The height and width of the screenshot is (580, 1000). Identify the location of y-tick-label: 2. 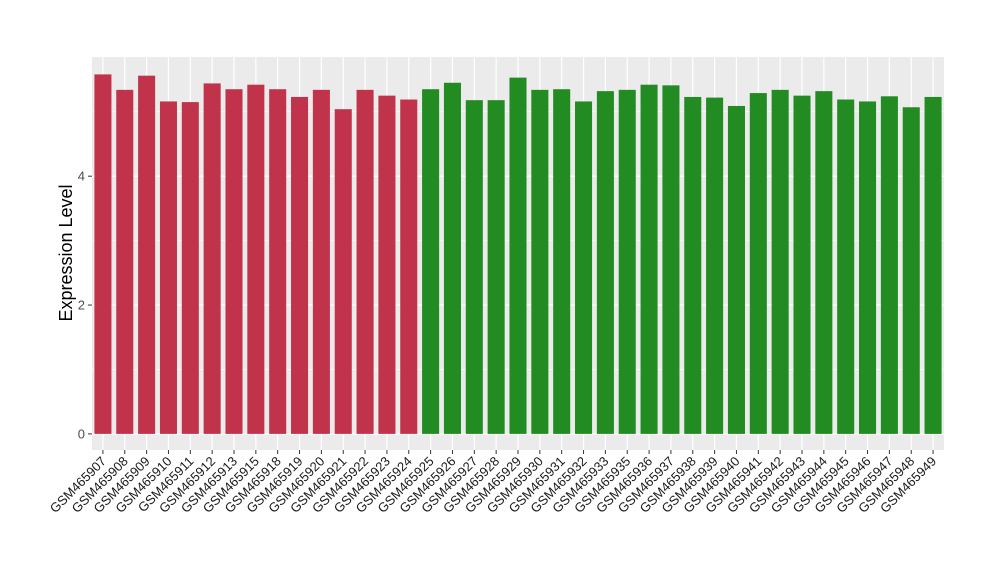
(81, 305).